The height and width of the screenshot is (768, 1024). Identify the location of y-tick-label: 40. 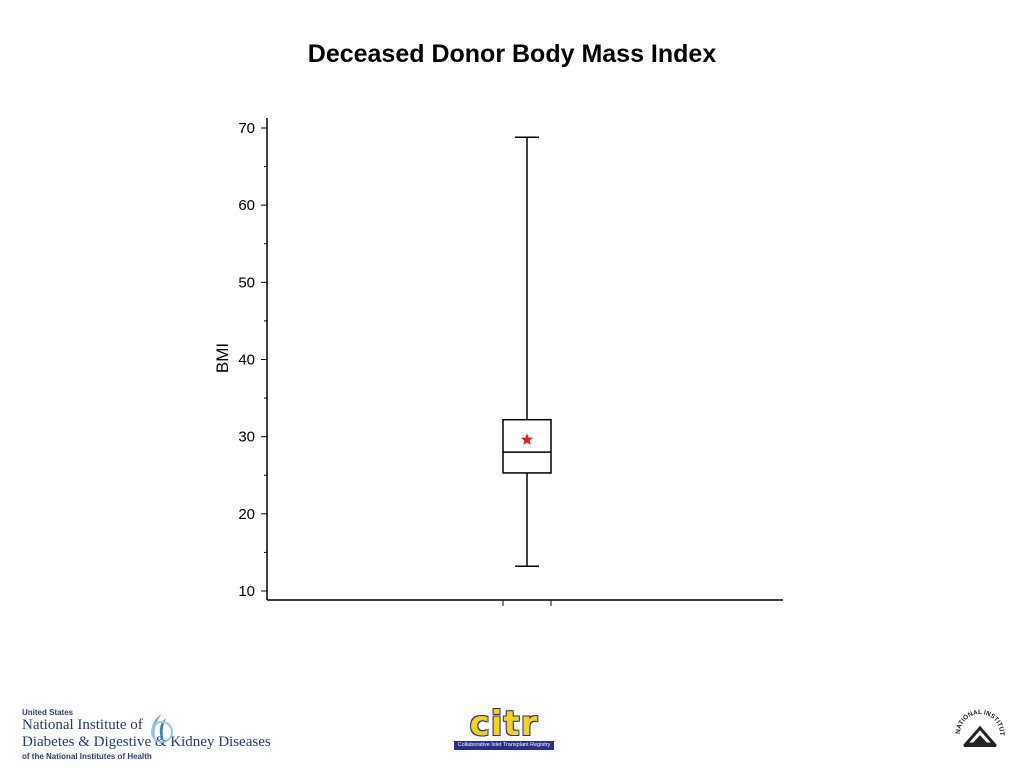
(246, 360).